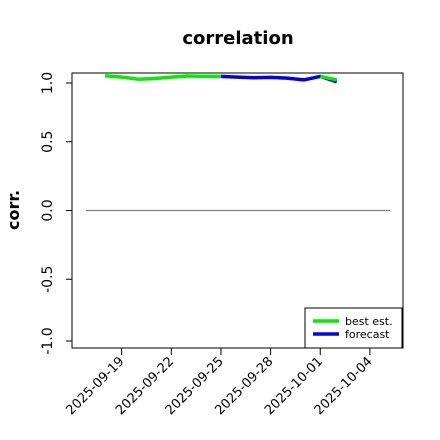 The image size is (440, 440). What do you see at coordinates (369, 321) in the screenshot?
I see `legend-label: best est.` at bounding box center [369, 321].